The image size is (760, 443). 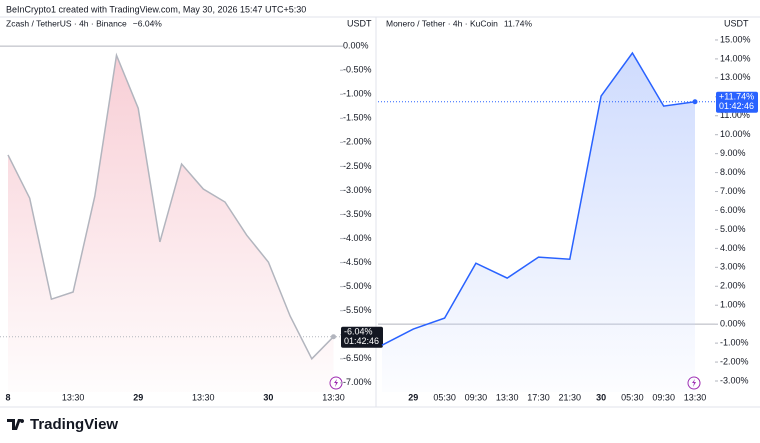 What do you see at coordinates (733, 248) in the screenshot?
I see `y-tick-label: 4.00%` at bounding box center [733, 248].